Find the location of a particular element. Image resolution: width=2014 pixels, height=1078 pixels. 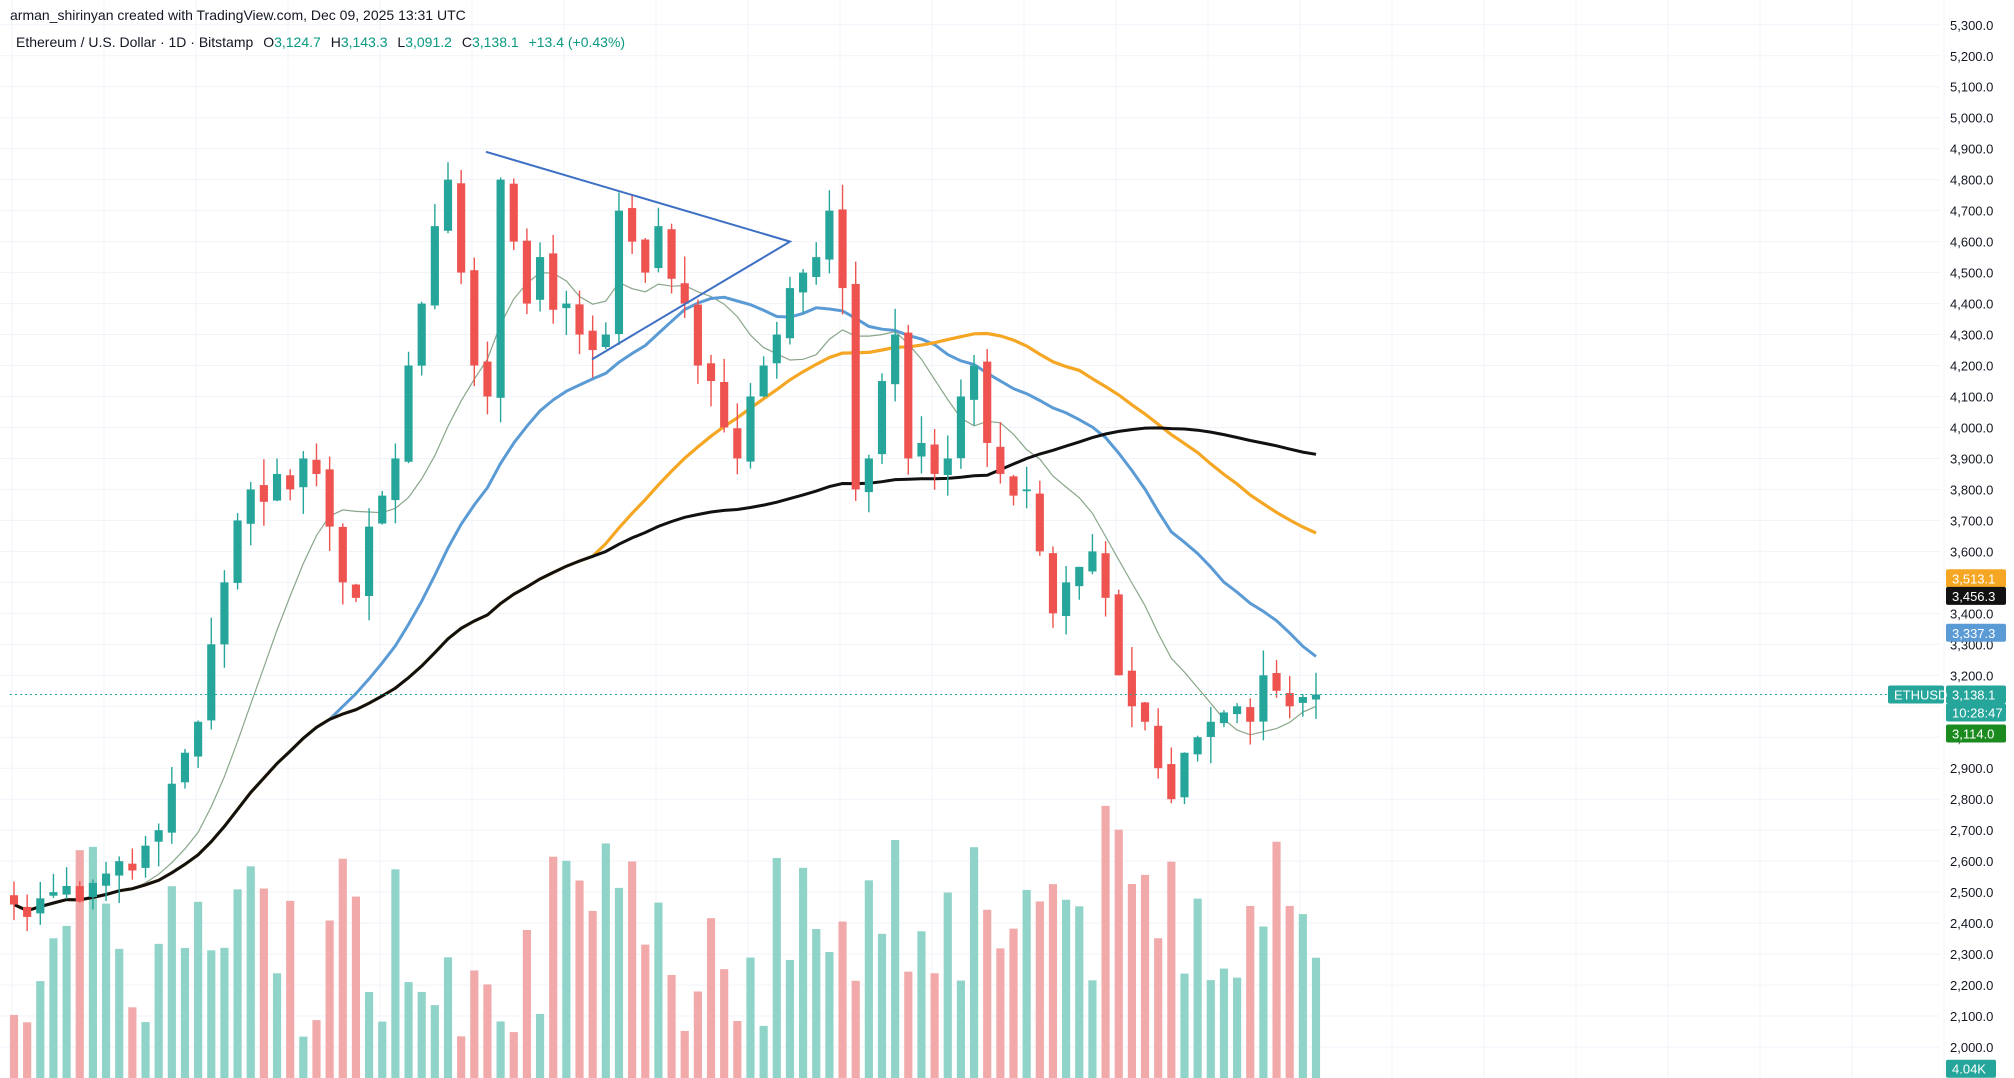

price-tick-label: 4,600.0 is located at coordinates (1971, 242).